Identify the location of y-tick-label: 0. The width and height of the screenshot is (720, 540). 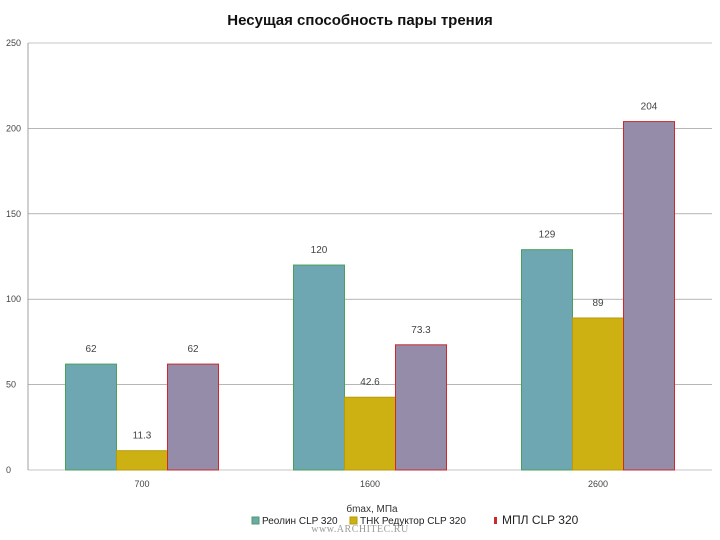
(8, 470).